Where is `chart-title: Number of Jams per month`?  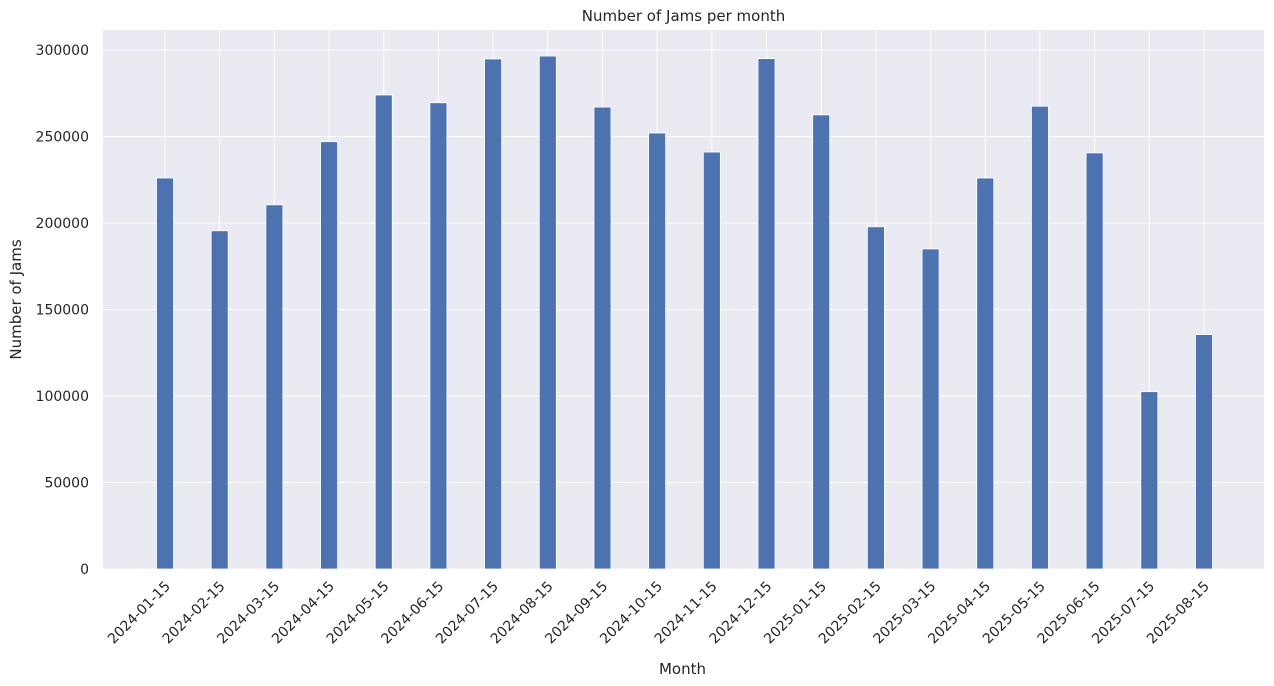 chart-title: Number of Jams per month is located at coordinates (683, 16).